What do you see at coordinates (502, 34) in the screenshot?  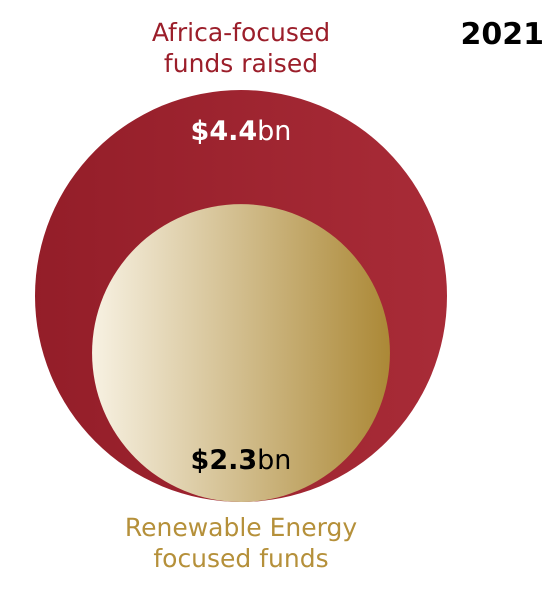 I see `text: 2021` at bounding box center [502, 34].